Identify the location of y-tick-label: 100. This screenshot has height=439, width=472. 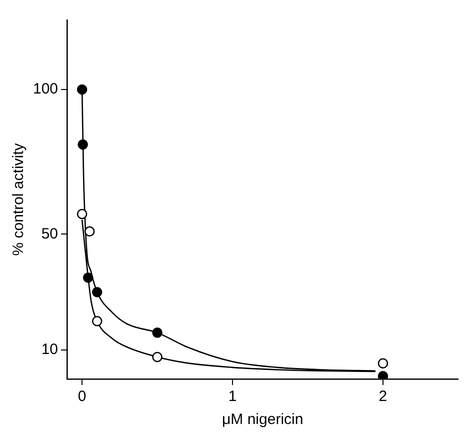
(45, 89).